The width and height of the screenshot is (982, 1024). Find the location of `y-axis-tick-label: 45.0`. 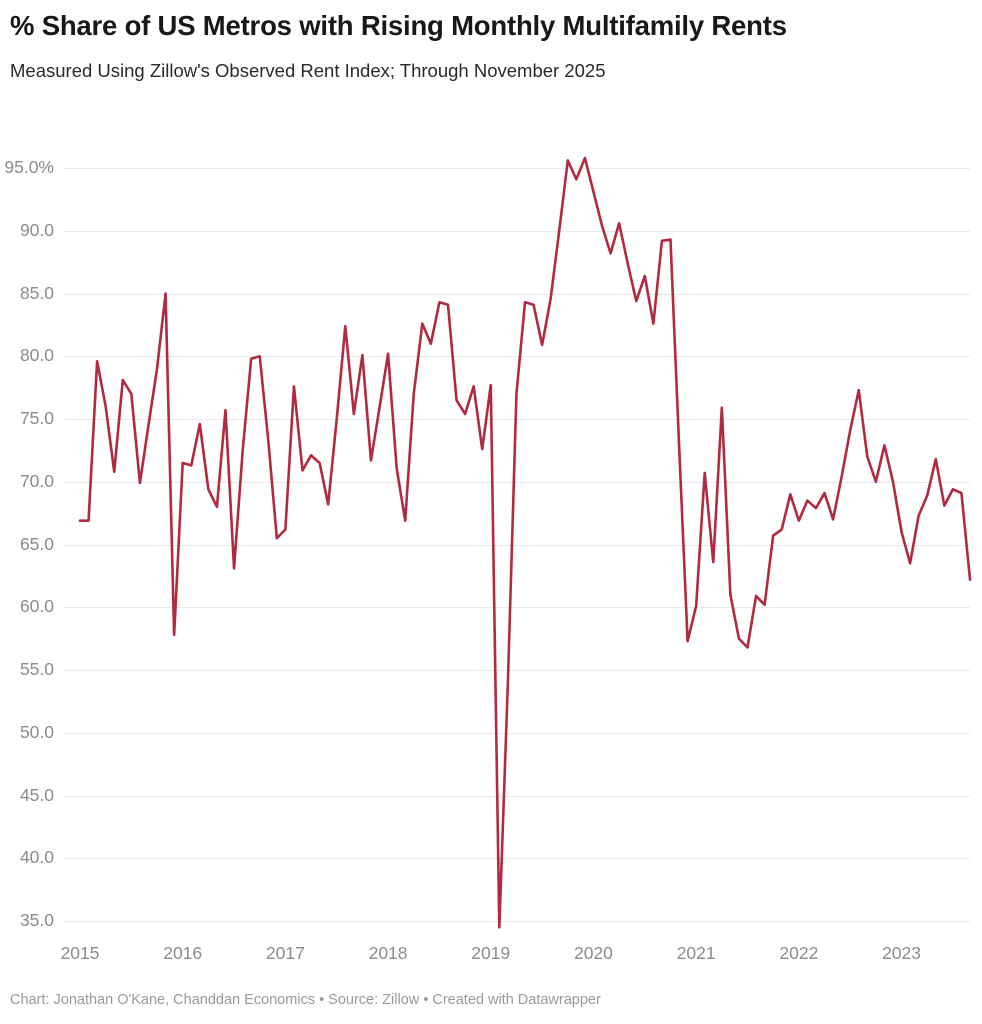

y-axis-tick-label: 45.0 is located at coordinates (37, 795).